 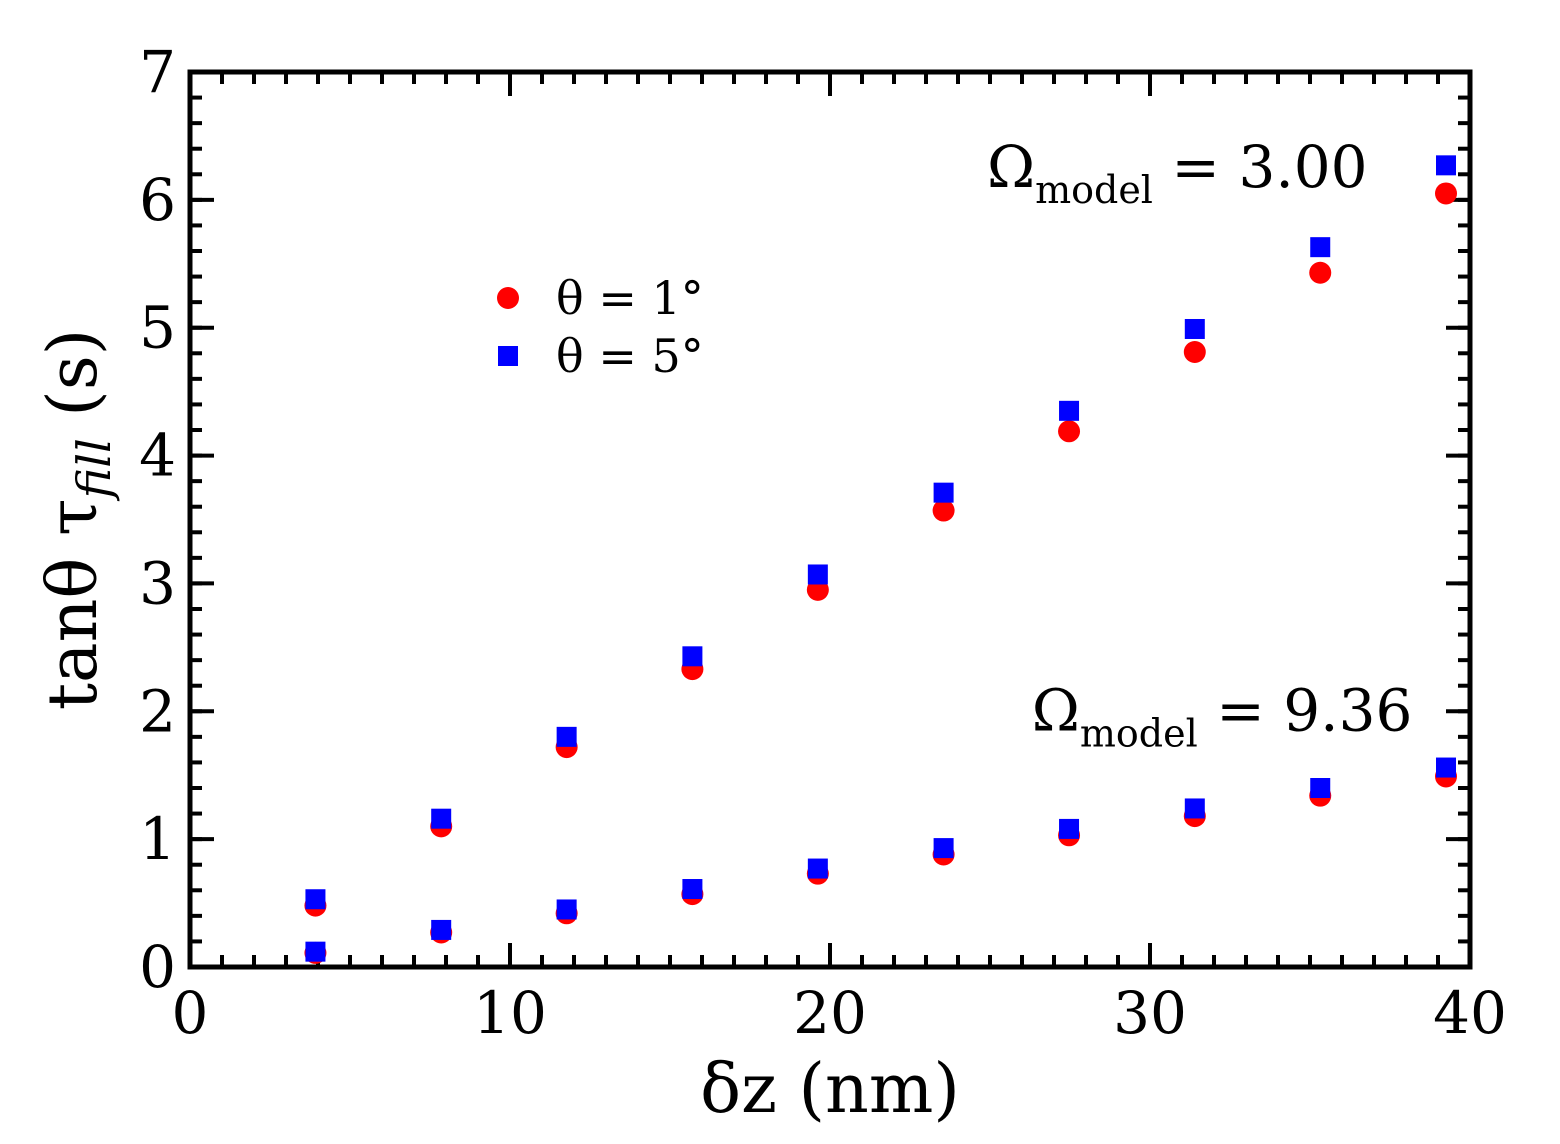 What do you see at coordinates (94, 469) in the screenshot?
I see `y-axis-title-subscript: fill` at bounding box center [94, 469].